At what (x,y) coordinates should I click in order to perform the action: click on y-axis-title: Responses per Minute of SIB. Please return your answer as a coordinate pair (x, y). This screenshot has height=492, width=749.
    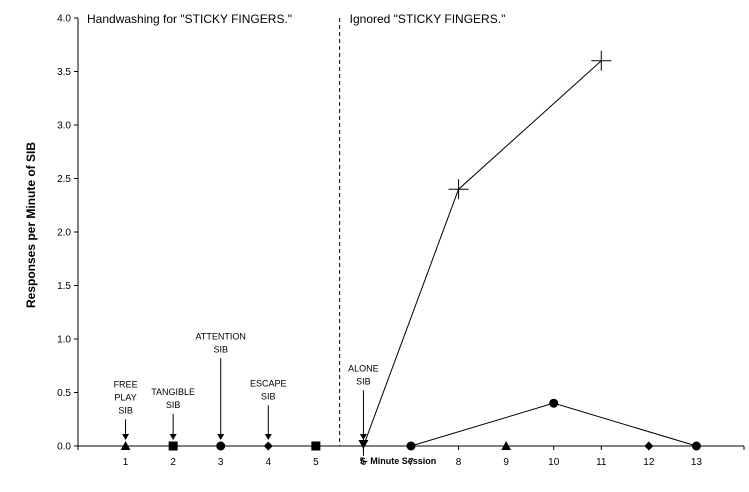
    Looking at the image, I should click on (31, 225).